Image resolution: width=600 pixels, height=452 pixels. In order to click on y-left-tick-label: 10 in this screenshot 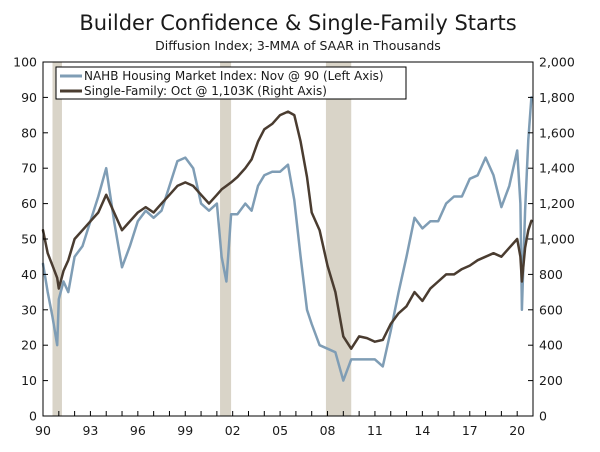, I will do `click(29, 380)`.